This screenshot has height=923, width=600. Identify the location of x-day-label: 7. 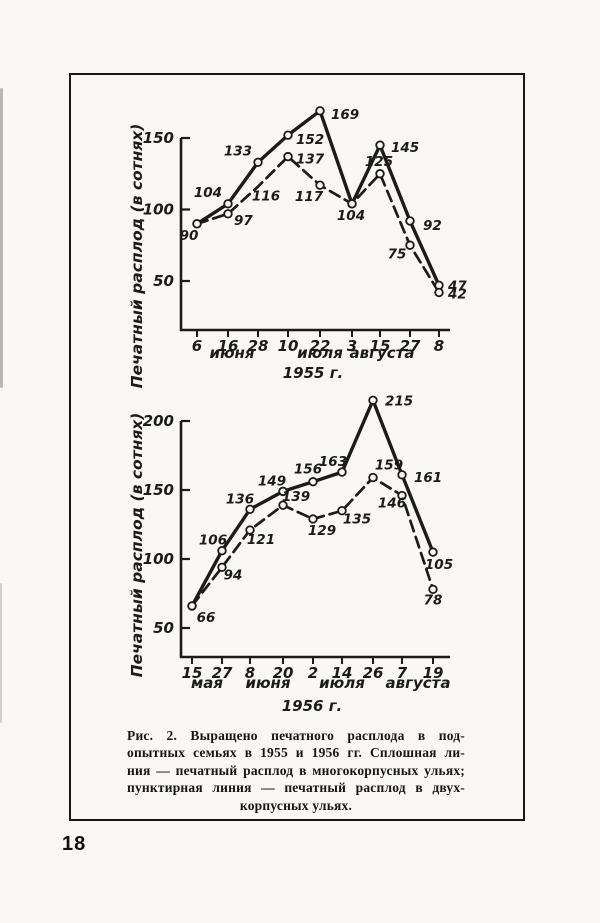
(402, 673).